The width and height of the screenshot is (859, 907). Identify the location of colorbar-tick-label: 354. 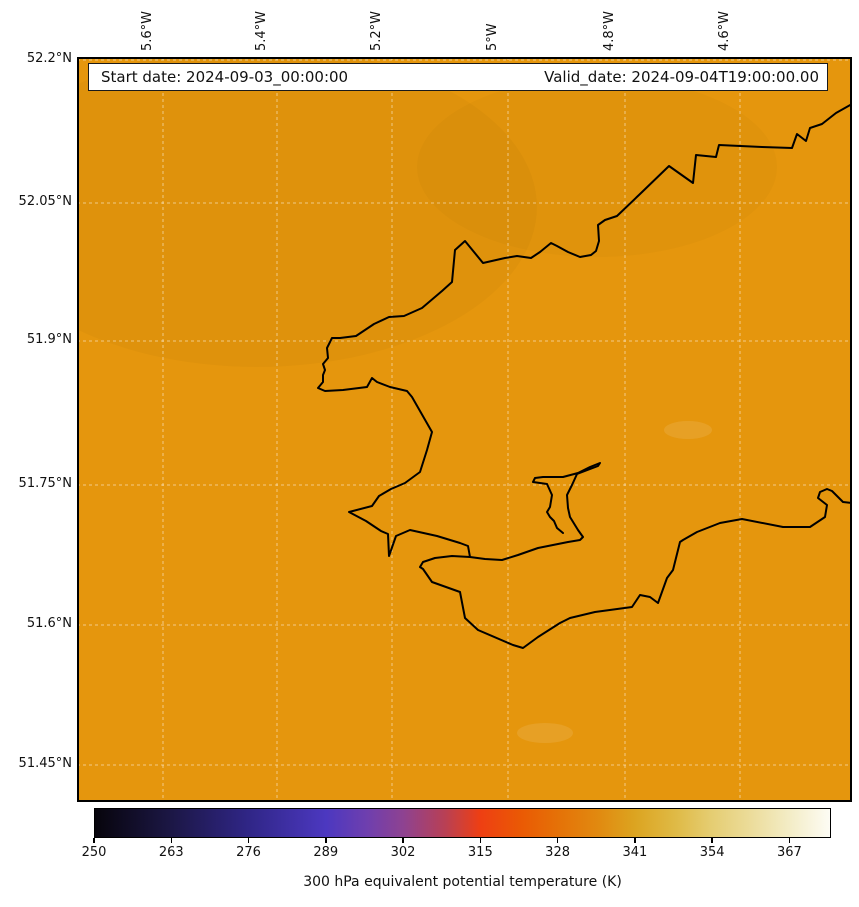
(712, 852).